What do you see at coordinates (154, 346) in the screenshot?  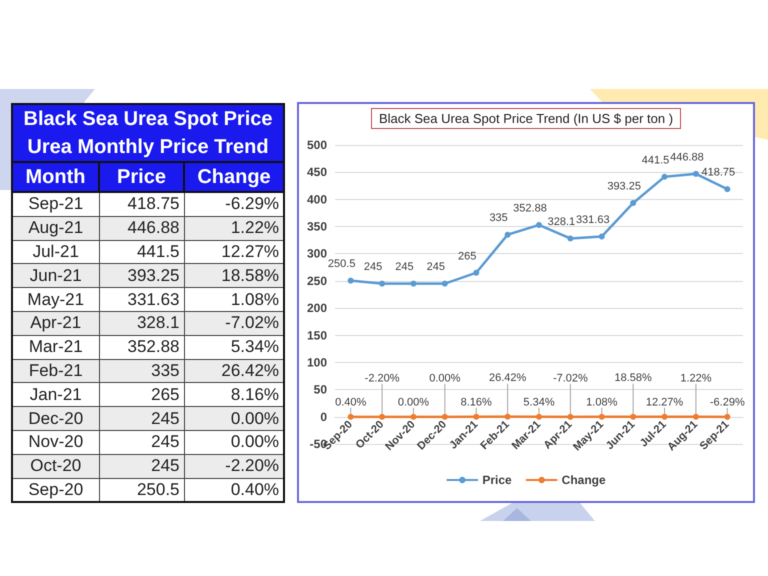 I see `text: 352.88` at bounding box center [154, 346].